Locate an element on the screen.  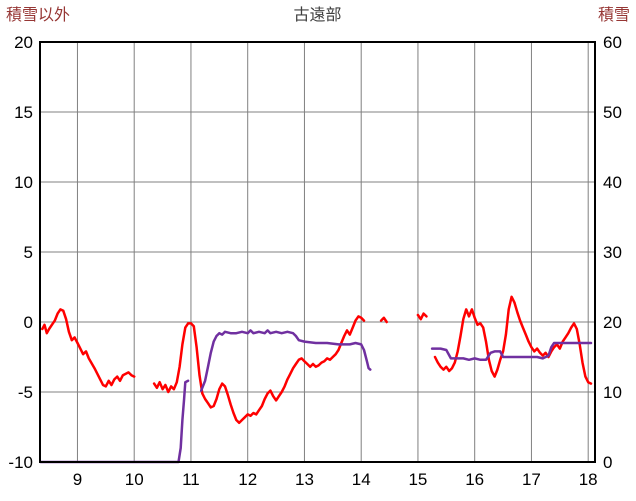
chart-title: 古遠部 is located at coordinates (317, 15).